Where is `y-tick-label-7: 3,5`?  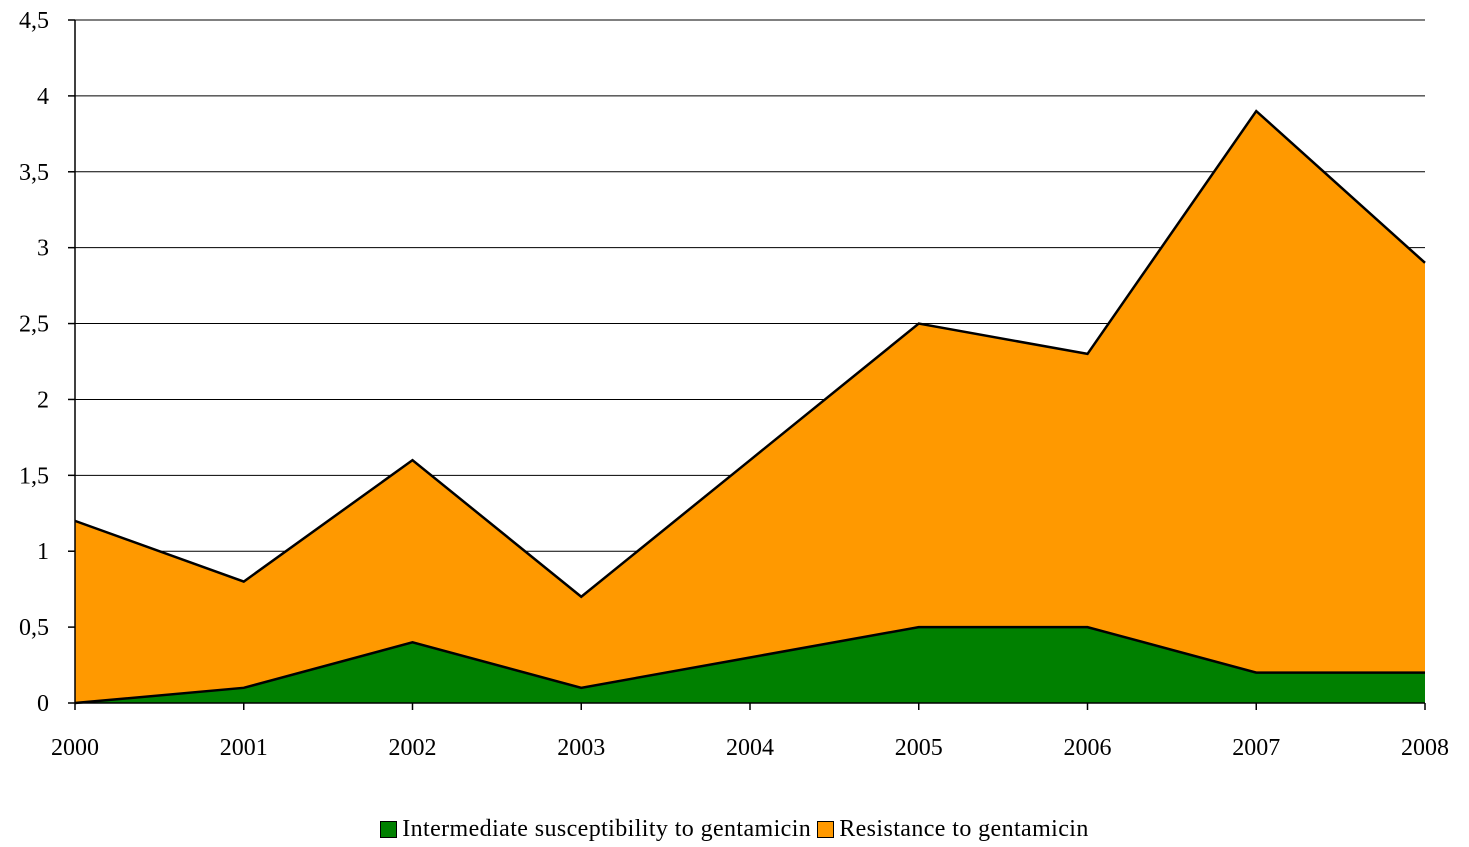 y-tick-label-7: 3,5 is located at coordinates (34, 173).